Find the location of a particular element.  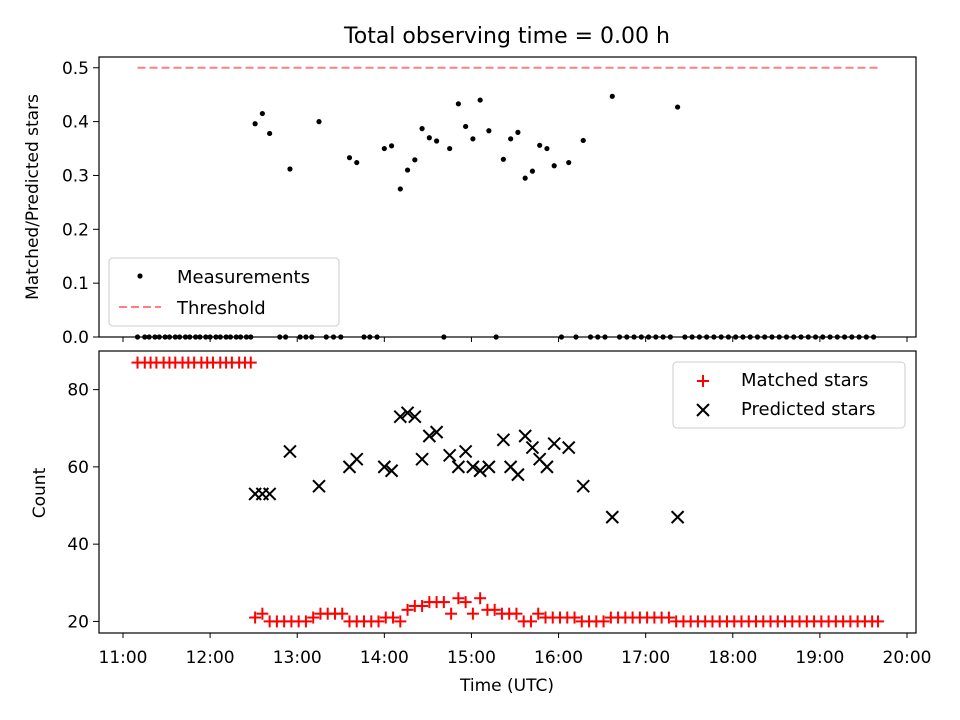

y-tick-label: 0.2 is located at coordinates (75, 230).